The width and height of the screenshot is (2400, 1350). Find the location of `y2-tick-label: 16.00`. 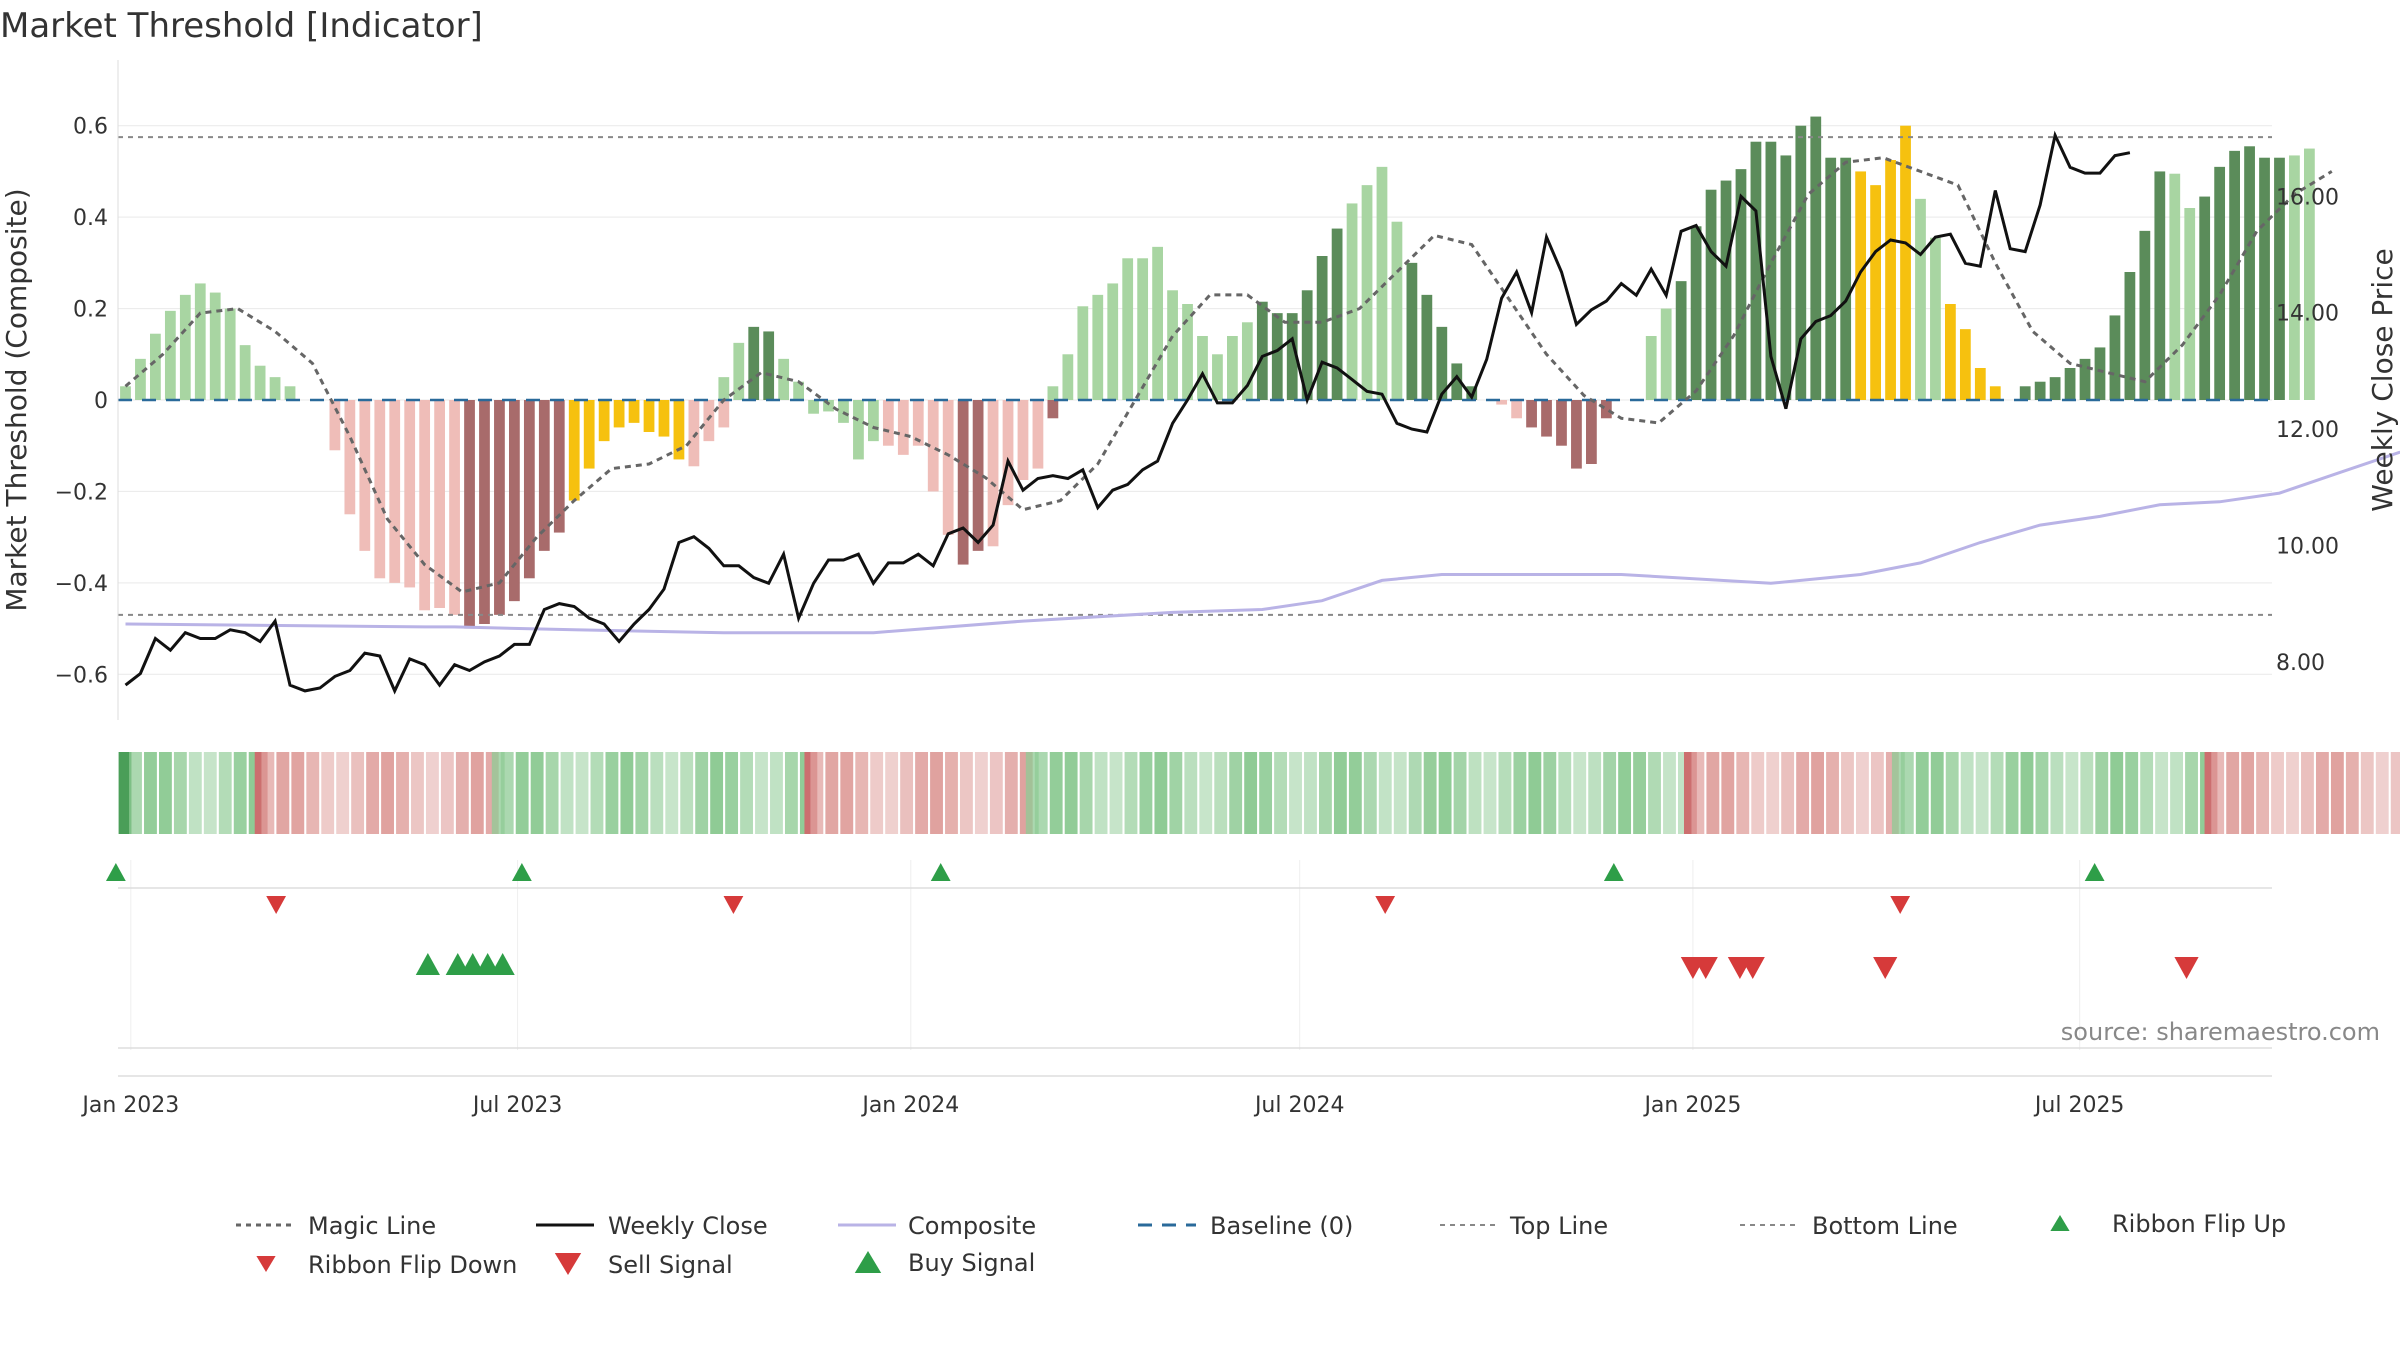

y2-tick-label: 16.00 is located at coordinates (2307, 197).